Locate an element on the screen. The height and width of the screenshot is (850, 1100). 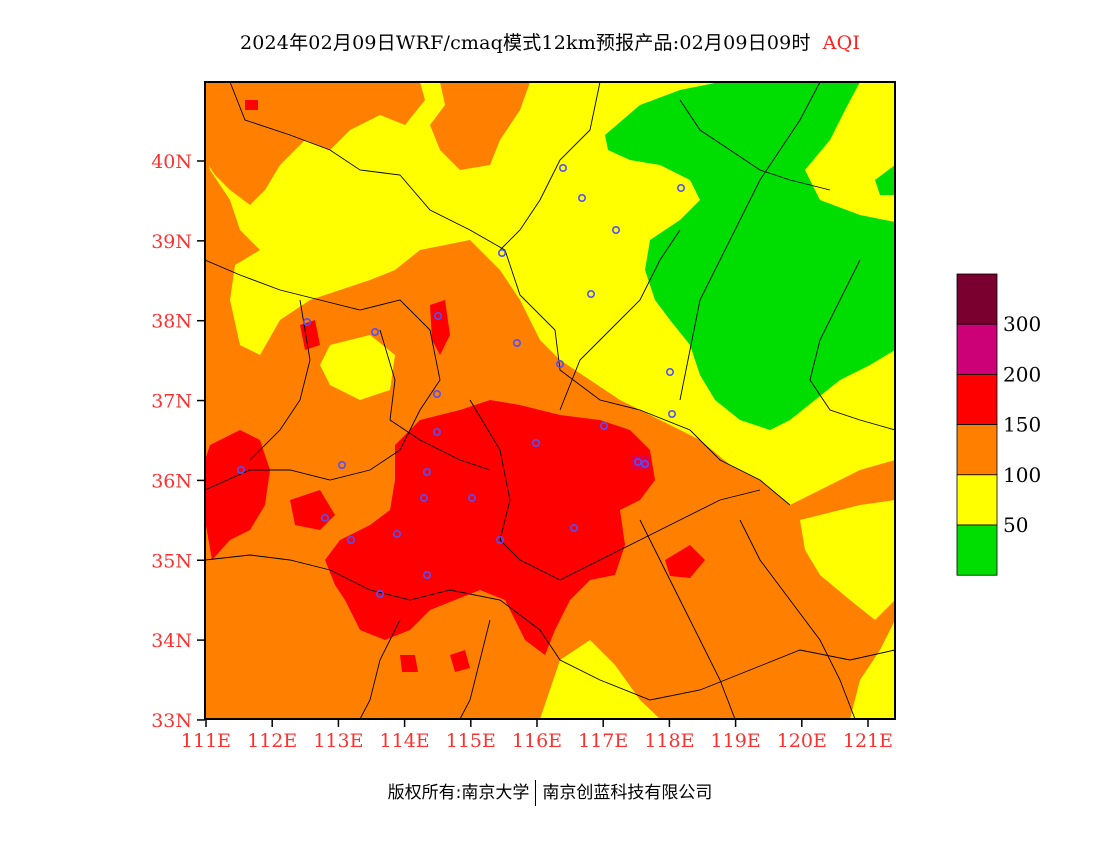
variable-label: AQI is located at coordinates (841, 43).